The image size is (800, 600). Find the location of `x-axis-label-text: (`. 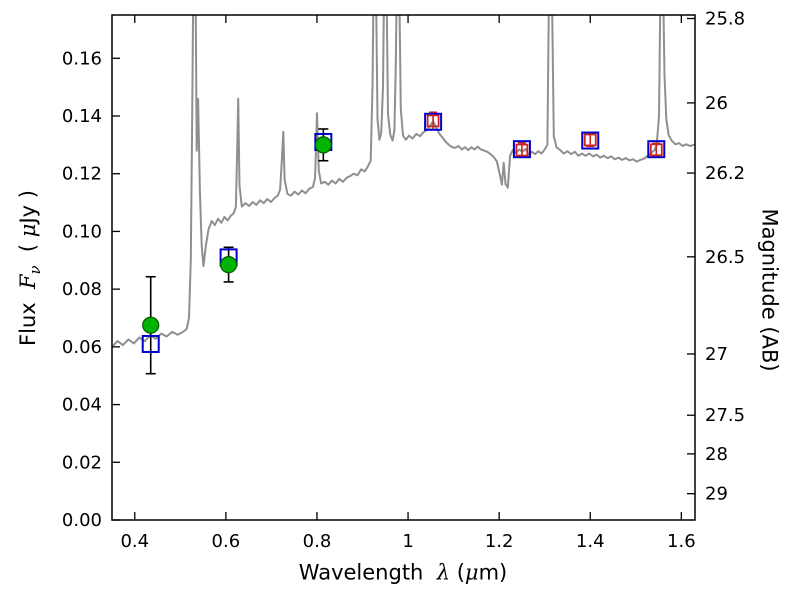

x-axis-label-text: ( is located at coordinates (457, 572).